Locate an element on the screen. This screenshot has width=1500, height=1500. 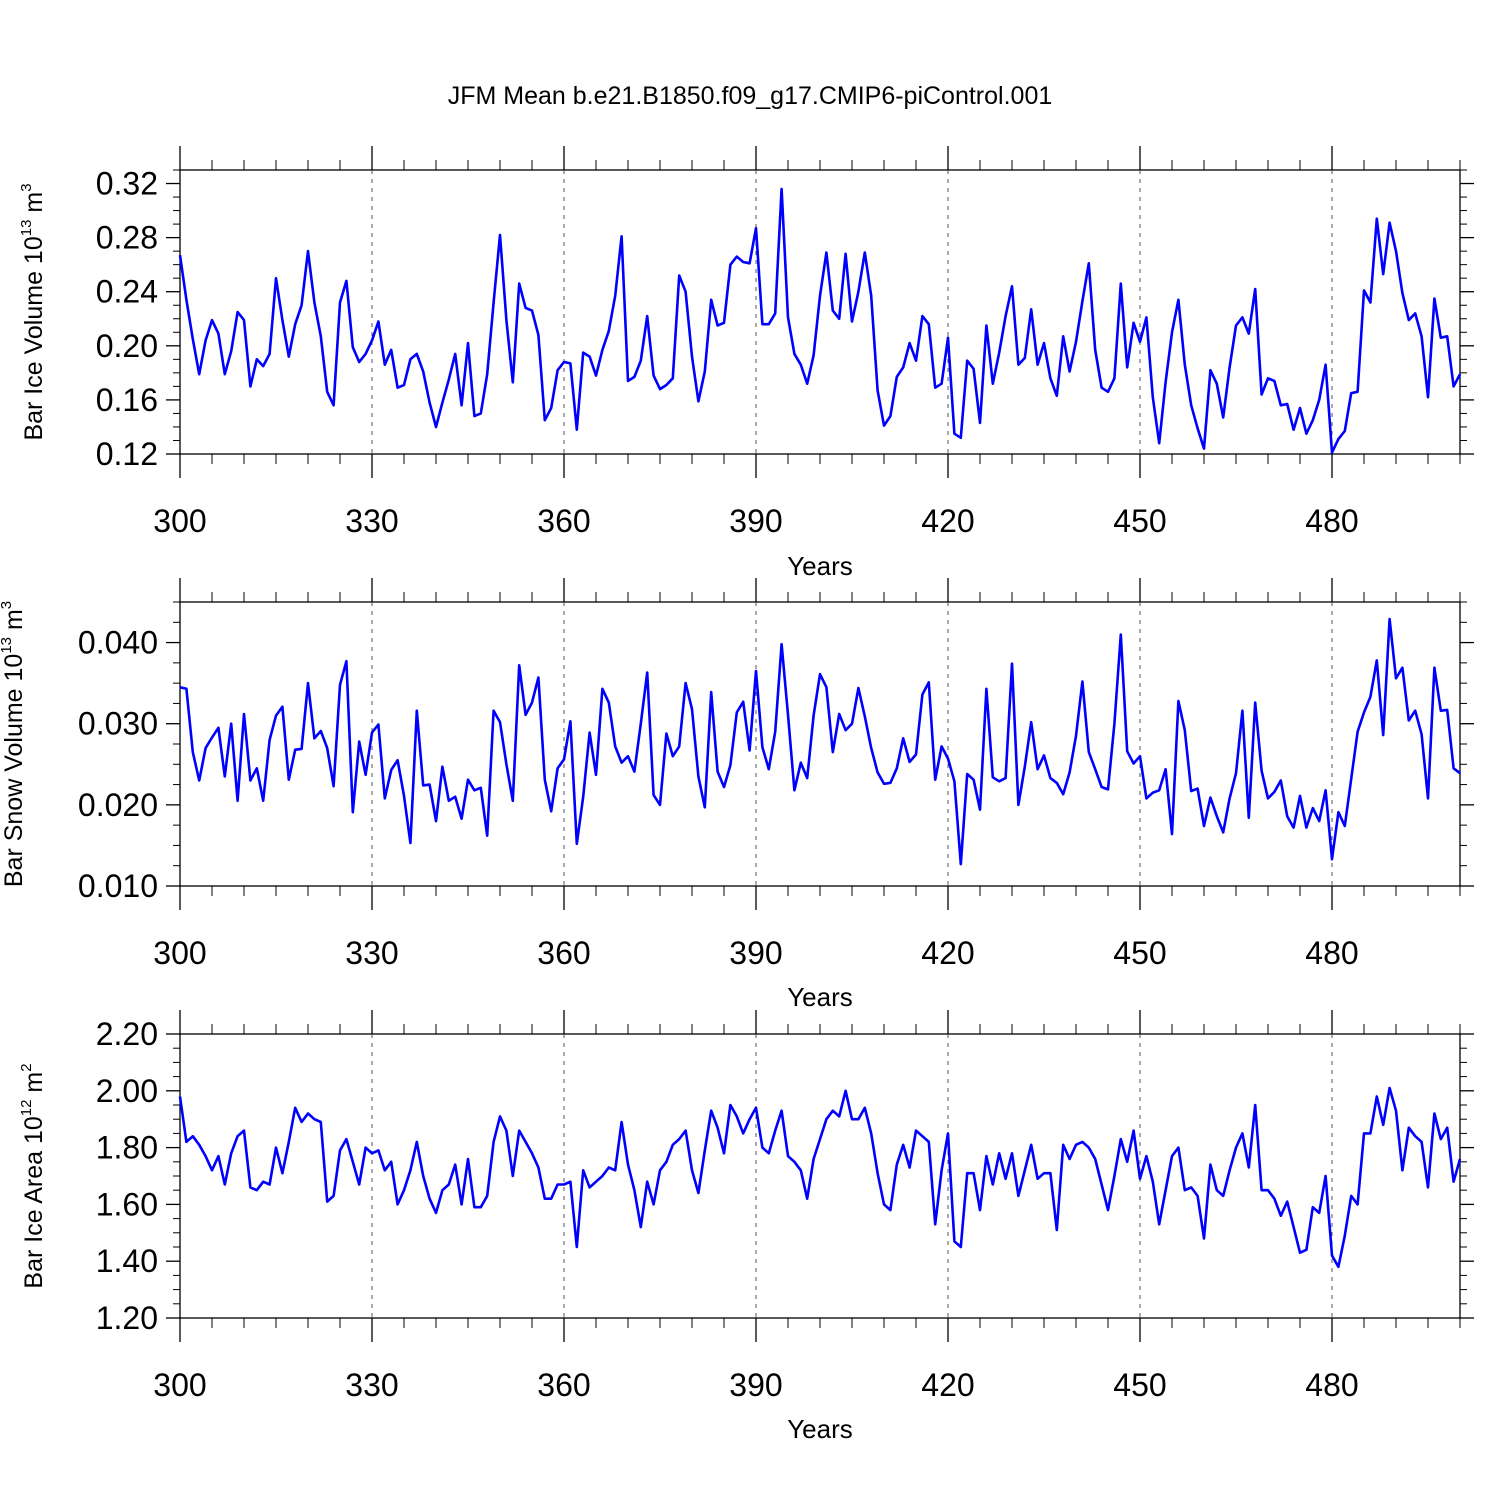
y-tick-label: 0.040 is located at coordinates (118, 643).